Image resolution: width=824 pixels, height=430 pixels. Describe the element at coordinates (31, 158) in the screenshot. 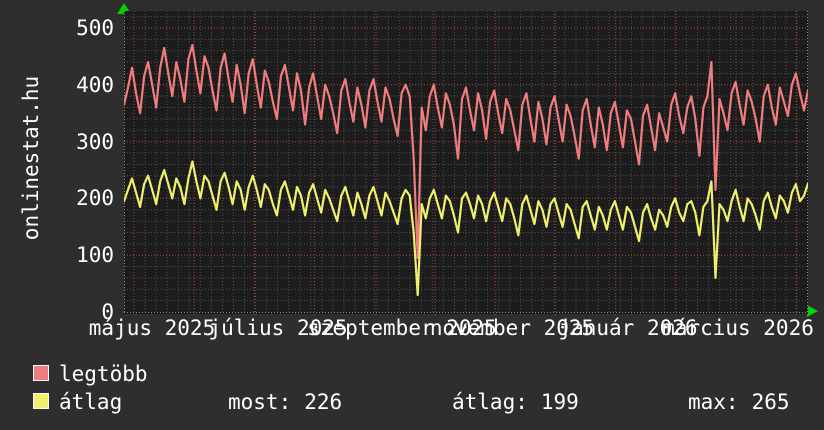

I see `watermark-text: onlinestat.hu` at that location.